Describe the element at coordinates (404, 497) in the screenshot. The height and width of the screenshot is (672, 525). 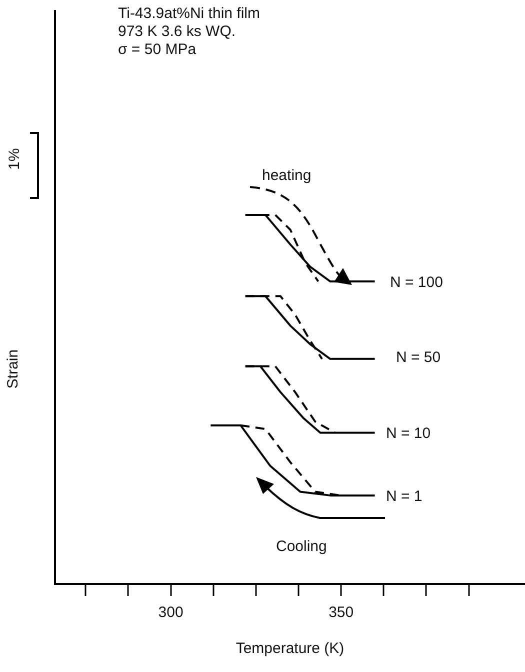
I see `annotation: N = 1` at that location.